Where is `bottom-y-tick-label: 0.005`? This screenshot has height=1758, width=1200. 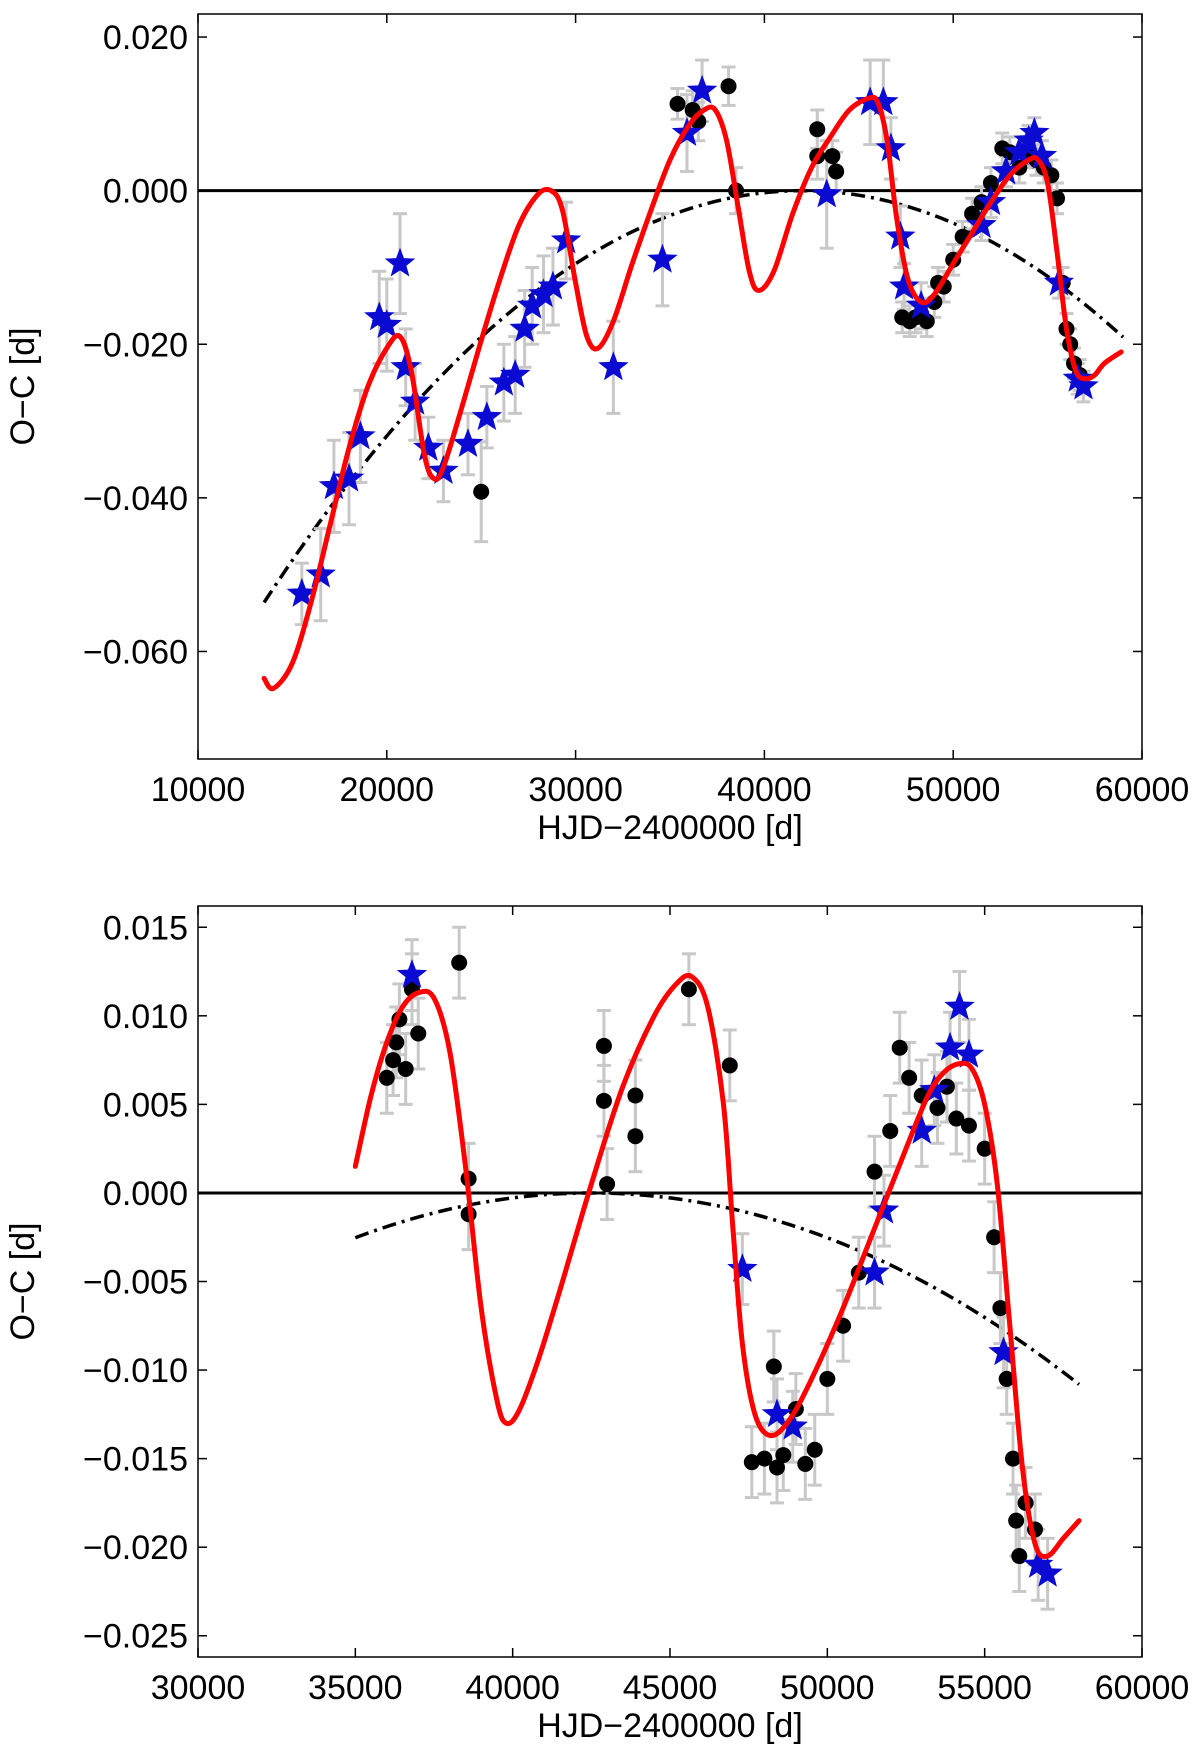
bottom-y-tick-label: 0.005 is located at coordinates (145, 1105).